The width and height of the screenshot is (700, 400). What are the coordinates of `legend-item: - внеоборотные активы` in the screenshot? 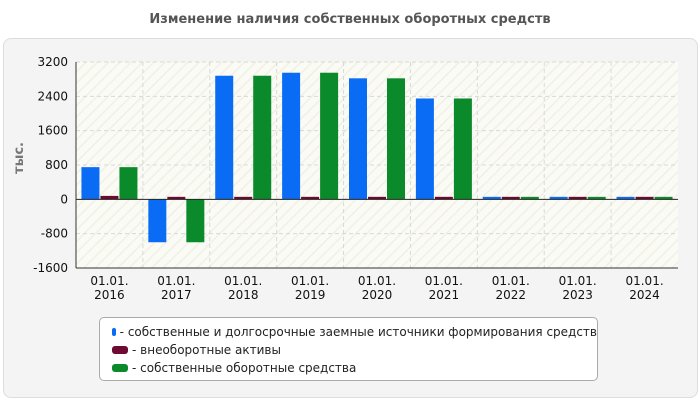 It's located at (354, 350).